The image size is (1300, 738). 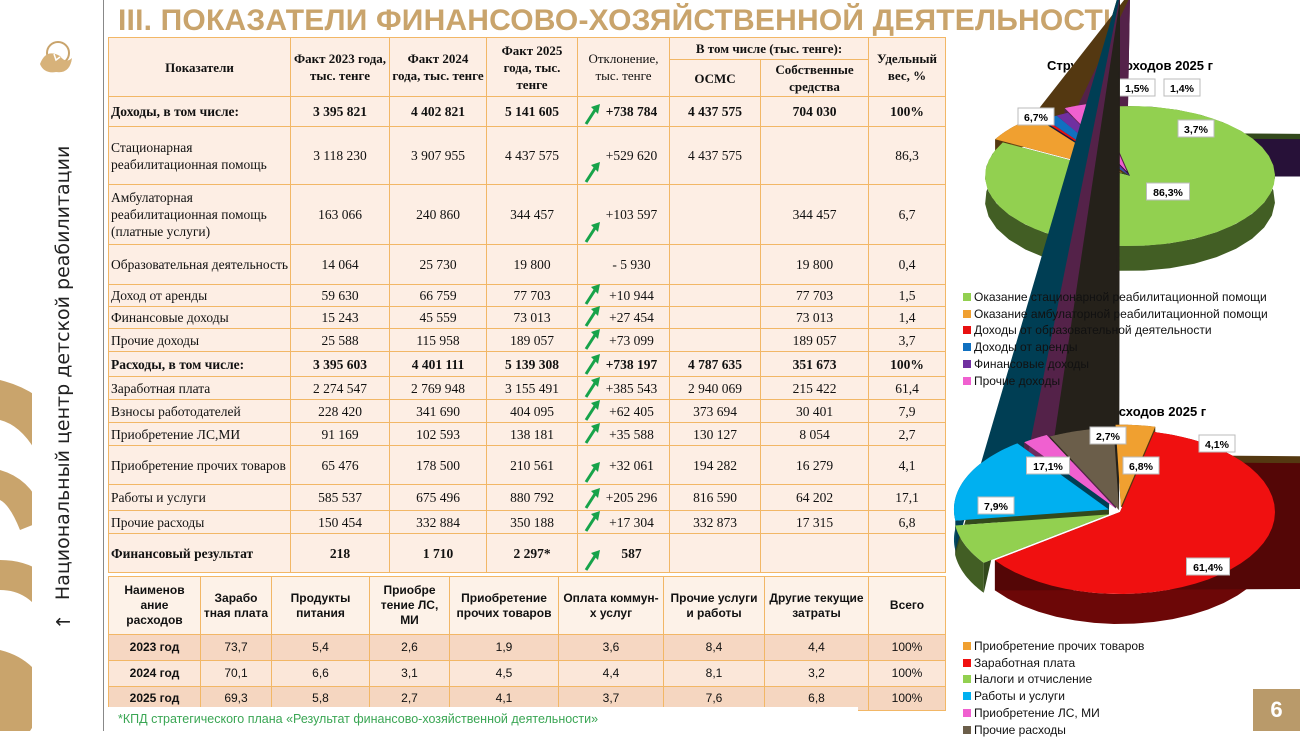 I want to click on cell-own: 77 703, so click(x=814, y=295).